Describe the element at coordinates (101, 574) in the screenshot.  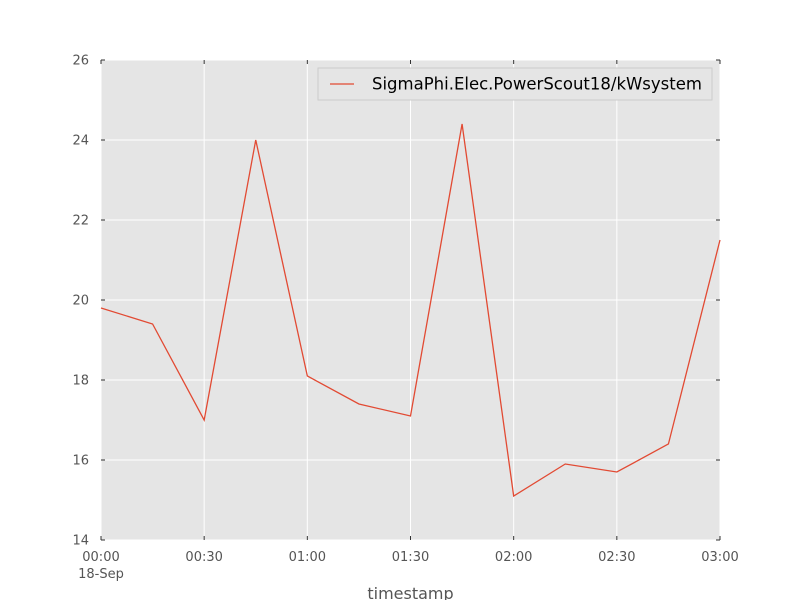
I see `x-axis-date-label: 18-Sep` at that location.